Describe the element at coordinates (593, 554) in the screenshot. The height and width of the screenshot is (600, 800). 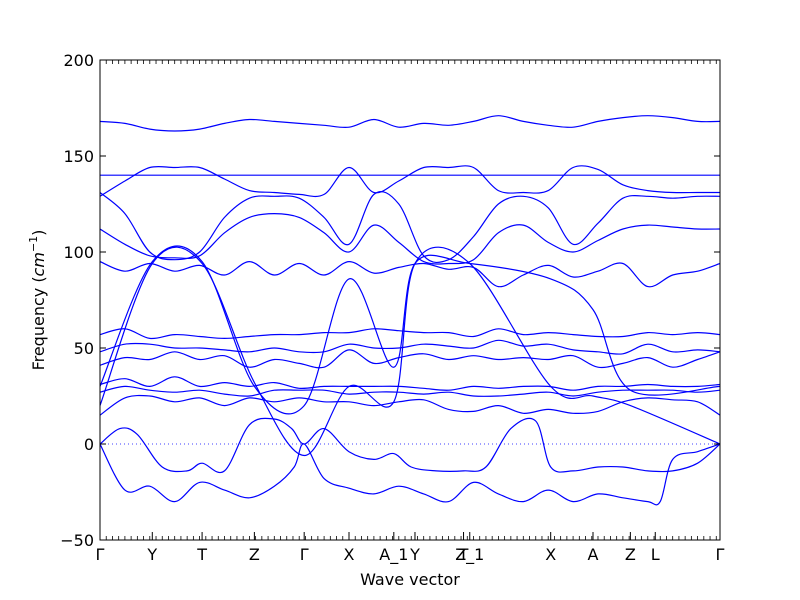
I see `x-tick-label: A` at that location.